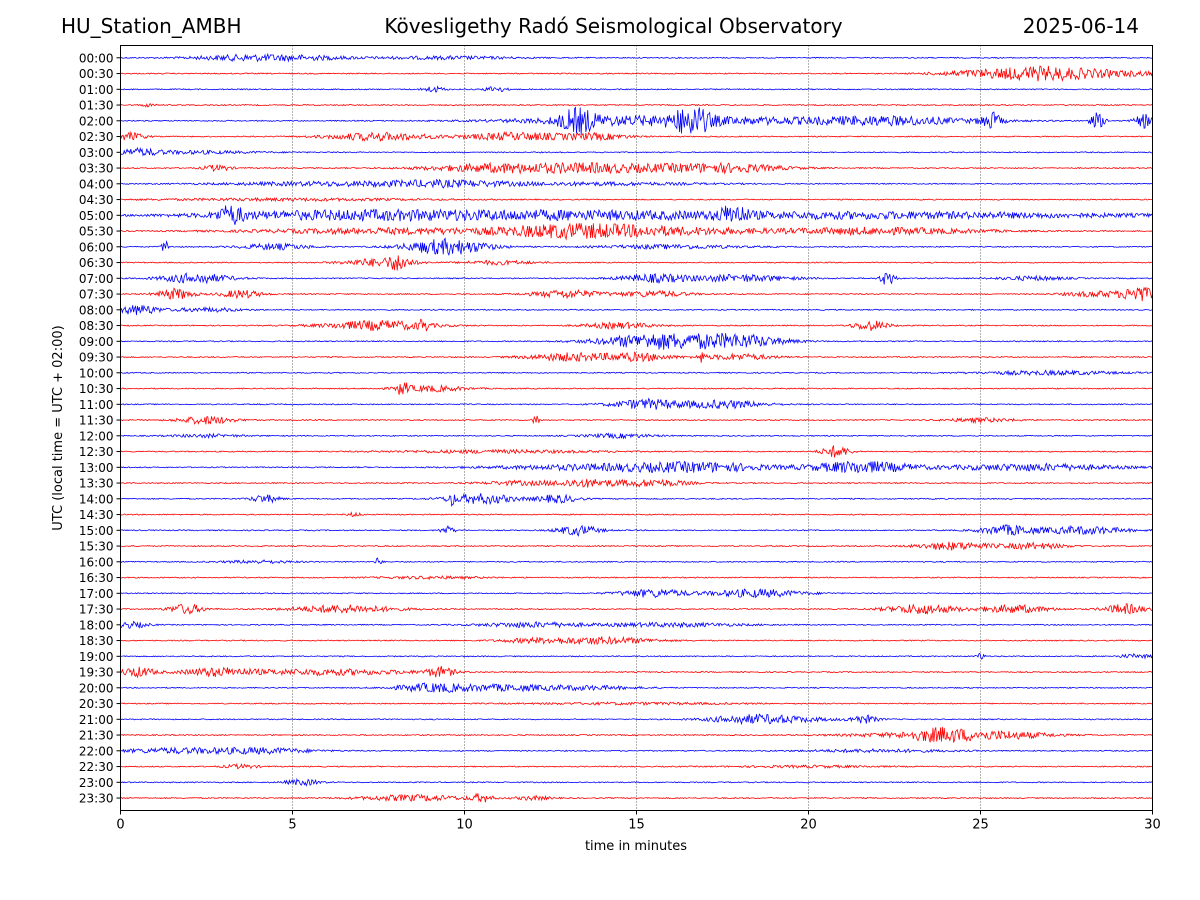 The image size is (1200, 900). Describe the element at coordinates (96, 499) in the screenshot. I see `row-time-label: 14:00` at that location.